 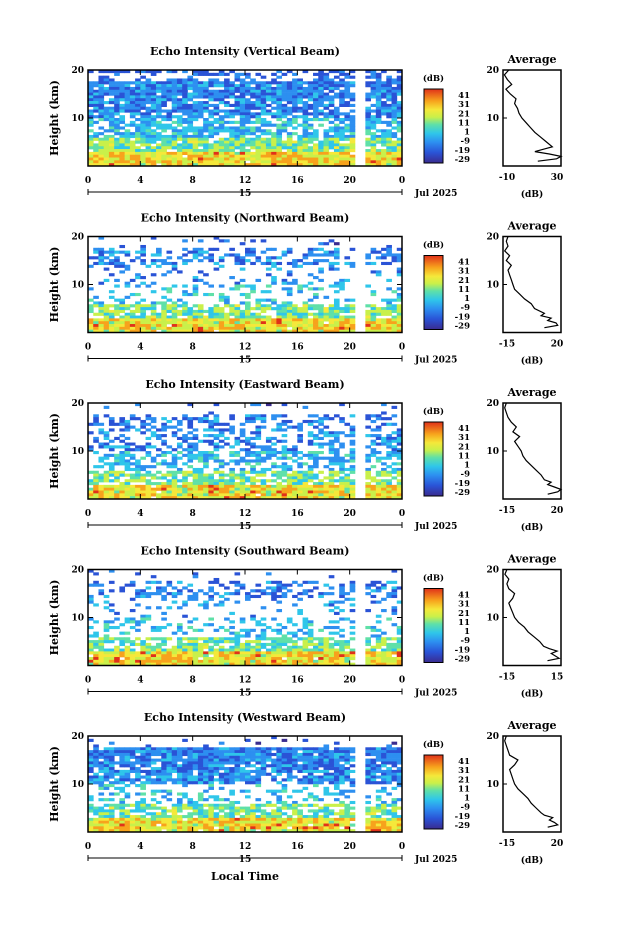 What do you see at coordinates (54, 618) in the screenshot?
I see `y-axis-label: Height (km)` at bounding box center [54, 618].